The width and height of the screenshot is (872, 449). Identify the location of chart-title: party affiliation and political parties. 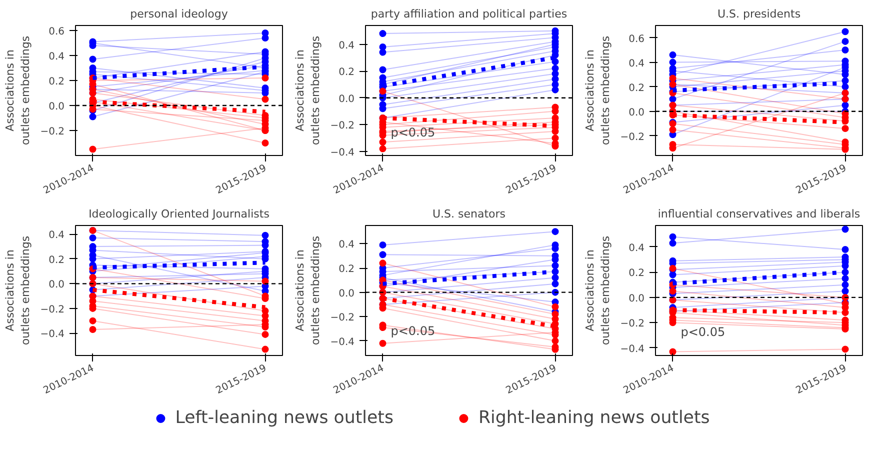
(469, 14).